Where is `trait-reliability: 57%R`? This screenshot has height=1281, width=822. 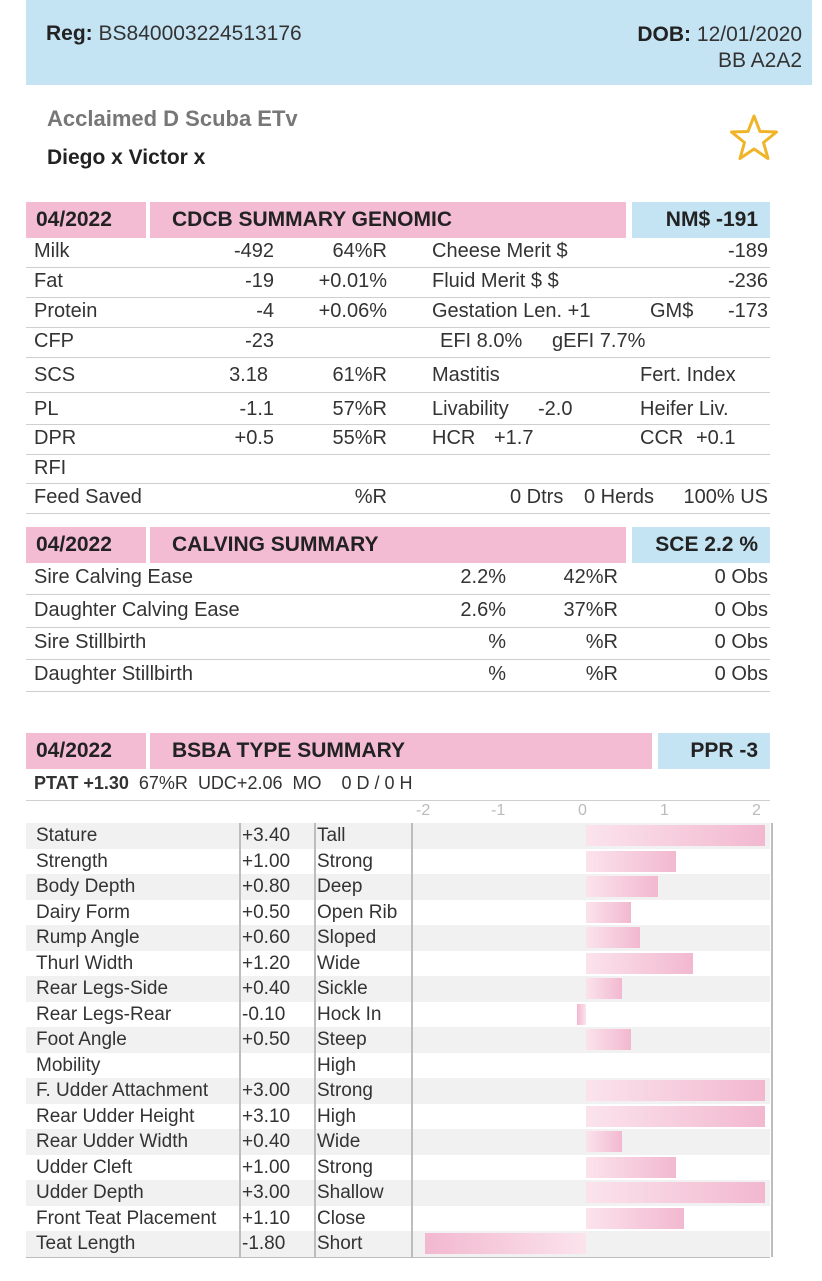
trait-reliability: 57%R is located at coordinates (359, 409).